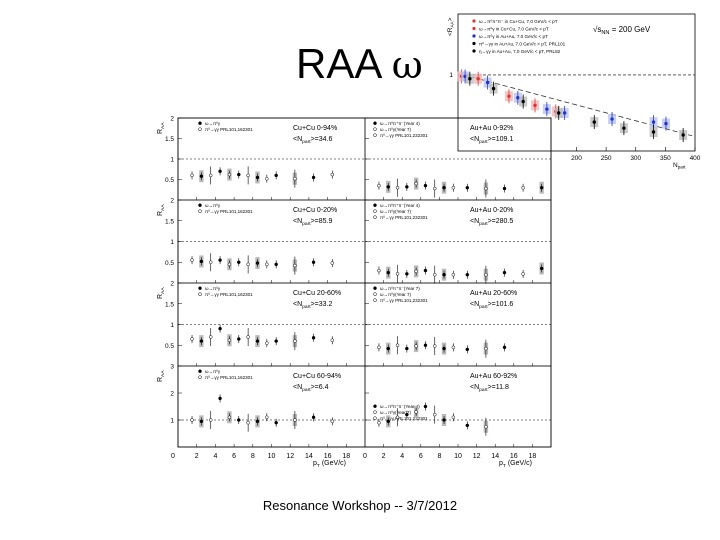 The height and width of the screenshot is (540, 720). Describe the element at coordinates (317, 376) in the screenshot. I see `panel-system-label: Cu+Cu 60-94%` at that location.